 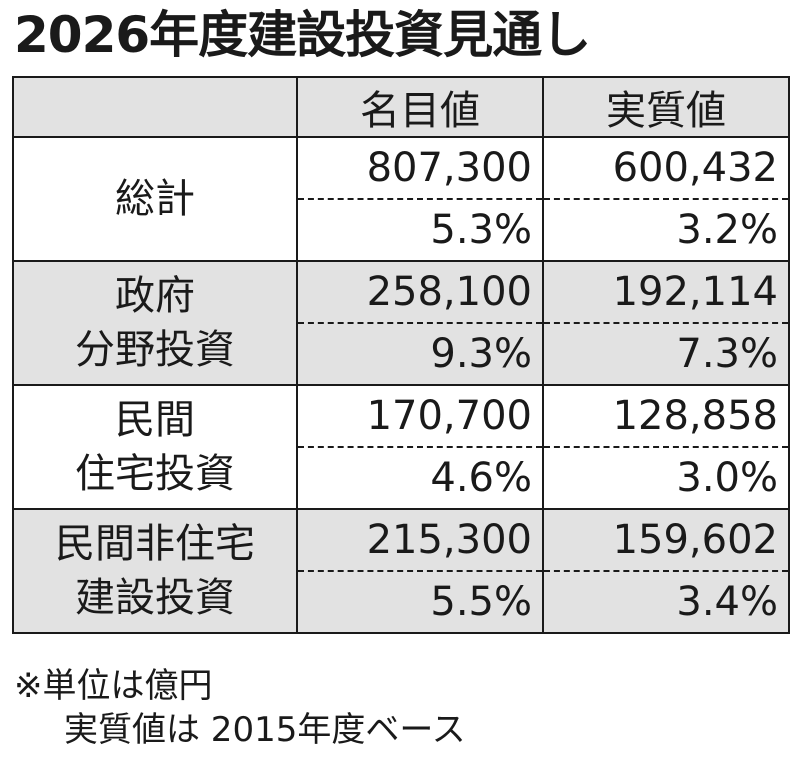 I want to click on nominal-pct: 4.6%, so click(x=420, y=478).